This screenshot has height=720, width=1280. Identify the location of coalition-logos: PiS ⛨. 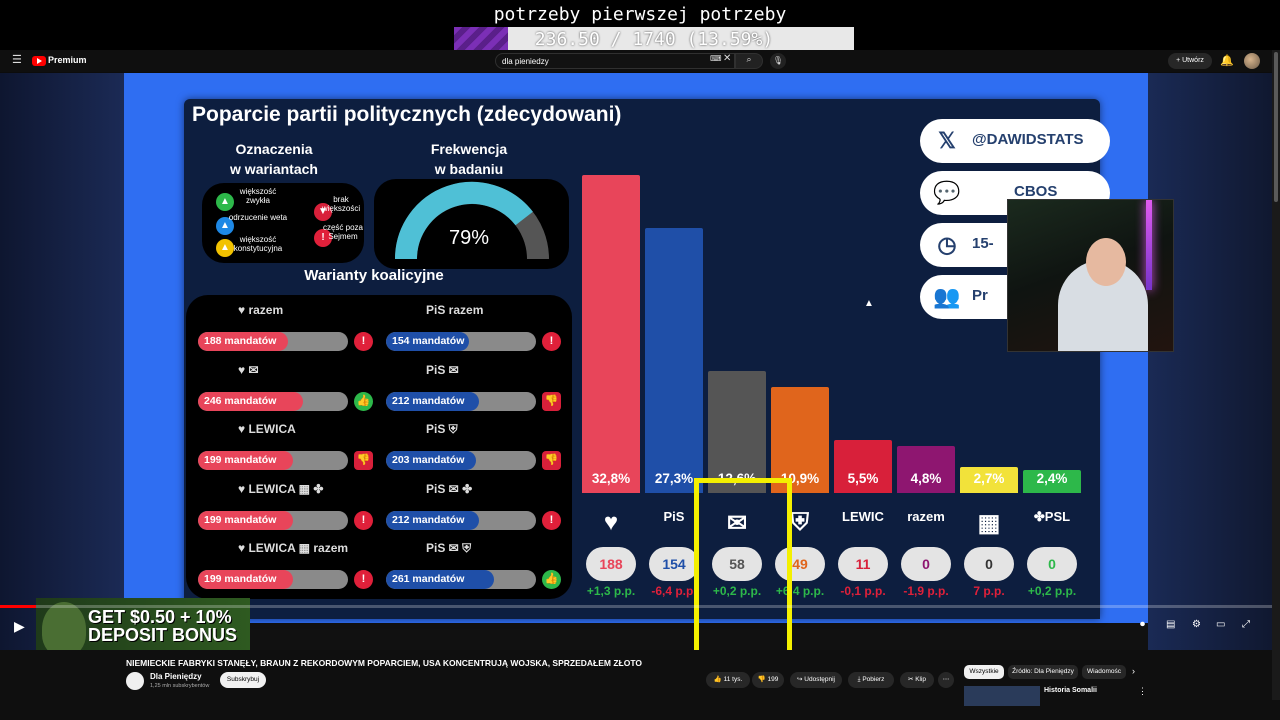
(442, 429).